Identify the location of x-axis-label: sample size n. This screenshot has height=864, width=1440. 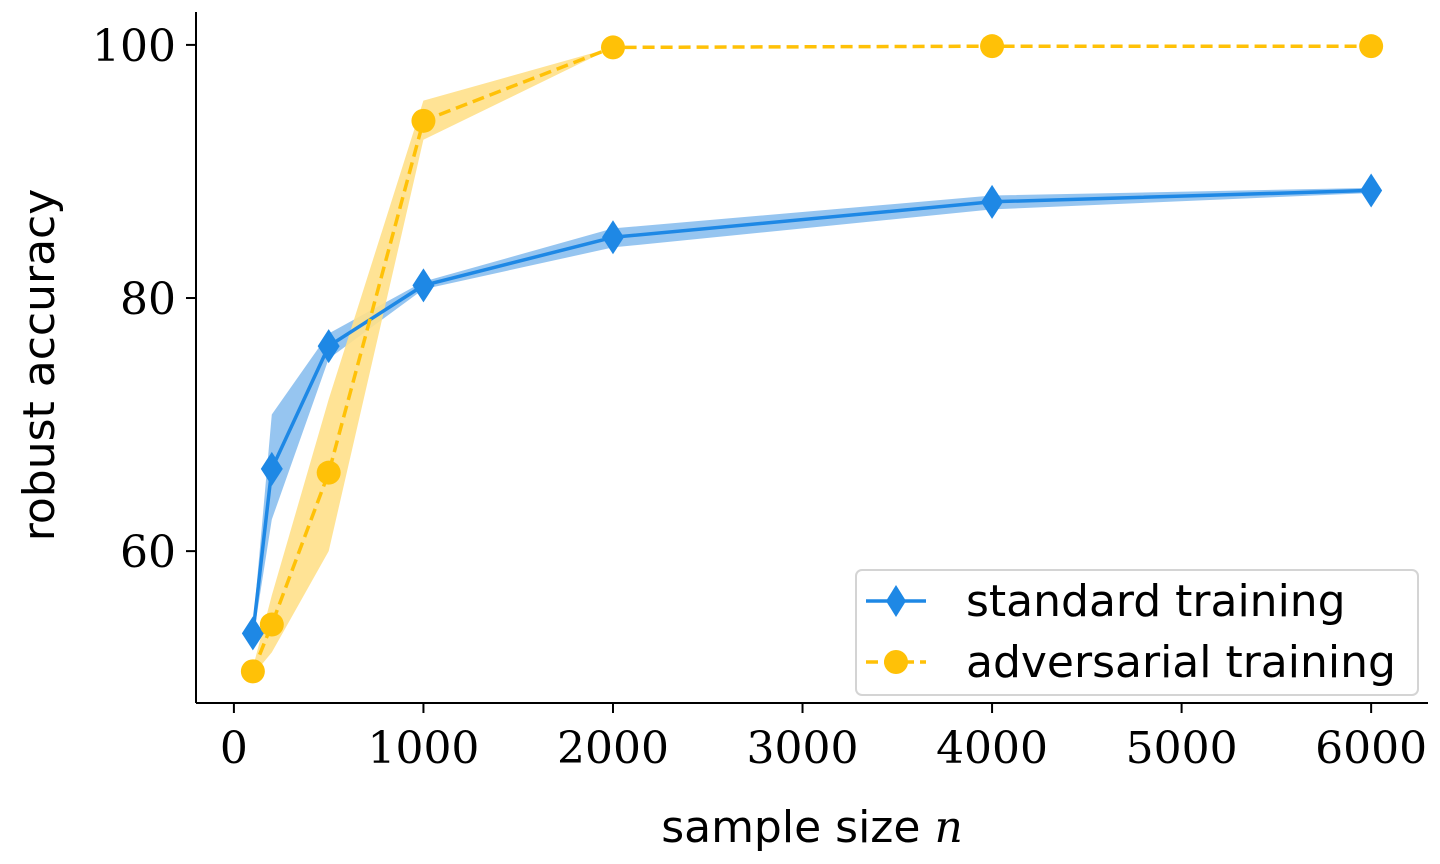
(812, 827).